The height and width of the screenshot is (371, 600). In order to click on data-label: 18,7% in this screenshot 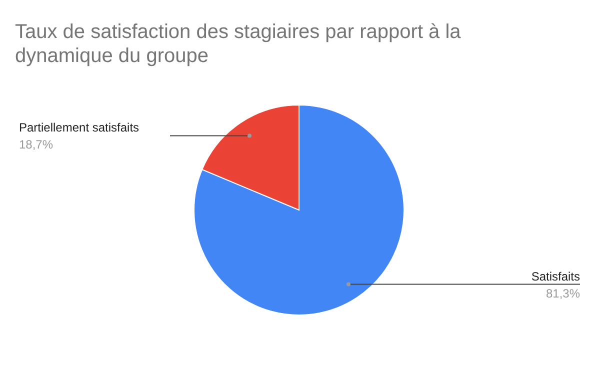, I will do `click(36, 145)`.